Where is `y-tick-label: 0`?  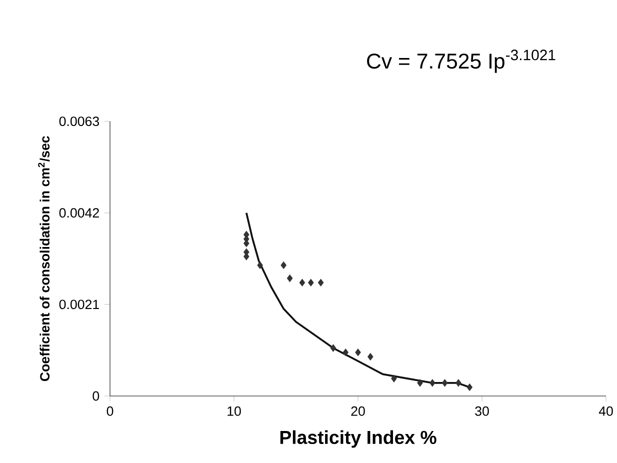 y-tick-label: 0 is located at coordinates (96, 396).